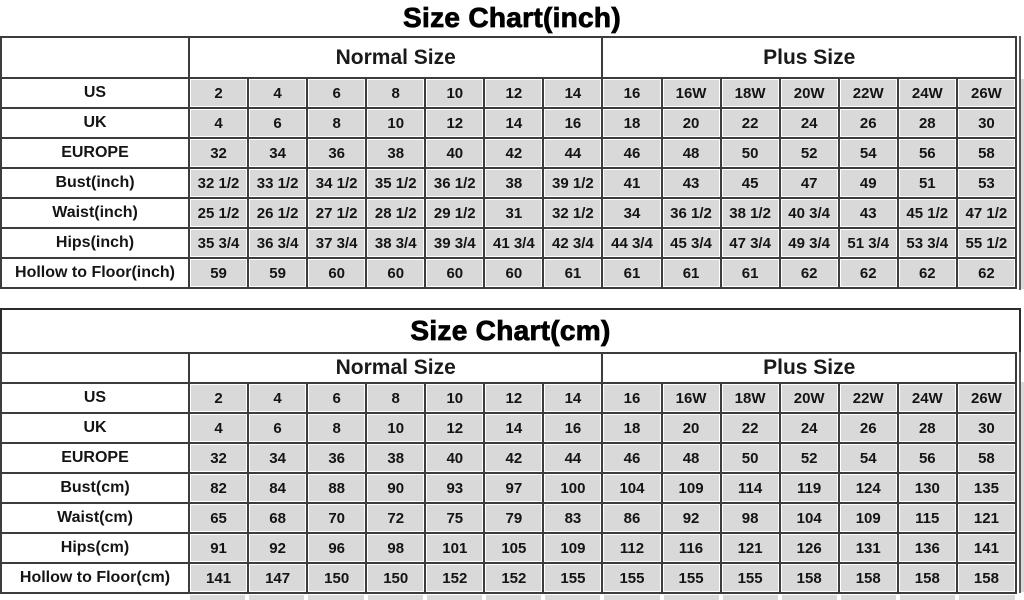 Image resolution: width=1024 pixels, height=600 pixels. What do you see at coordinates (691, 183) in the screenshot?
I see `size-cell: 43` at bounding box center [691, 183].